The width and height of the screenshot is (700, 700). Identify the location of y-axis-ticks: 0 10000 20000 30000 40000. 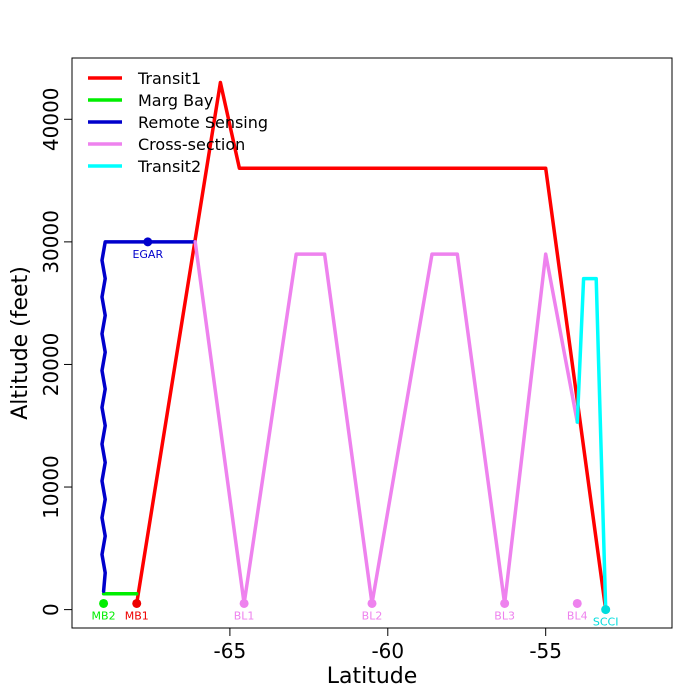
(55, 351).